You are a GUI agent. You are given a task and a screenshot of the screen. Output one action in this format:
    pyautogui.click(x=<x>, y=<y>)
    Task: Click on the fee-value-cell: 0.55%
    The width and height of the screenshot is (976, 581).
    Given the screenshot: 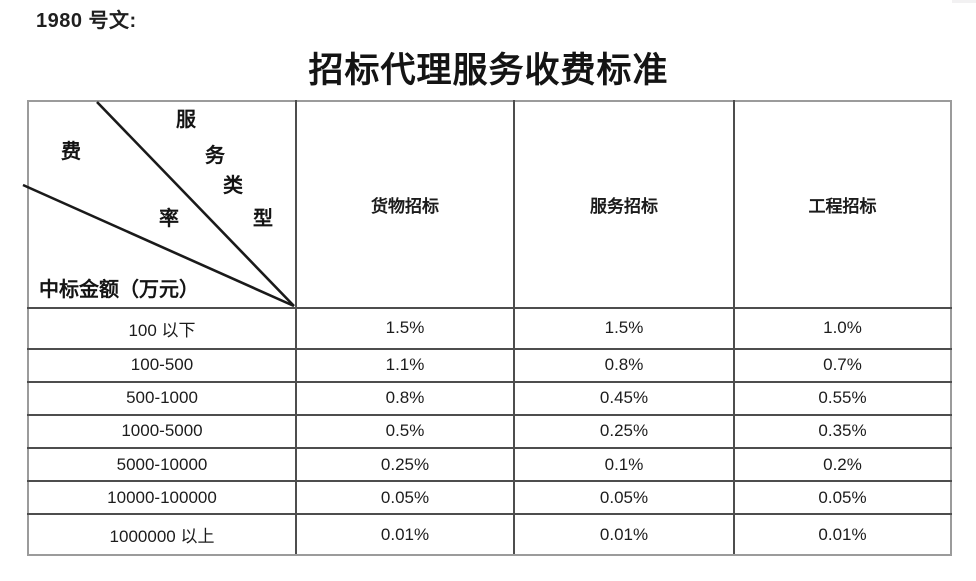 What is the action you would take?
    pyautogui.click(x=842, y=398)
    